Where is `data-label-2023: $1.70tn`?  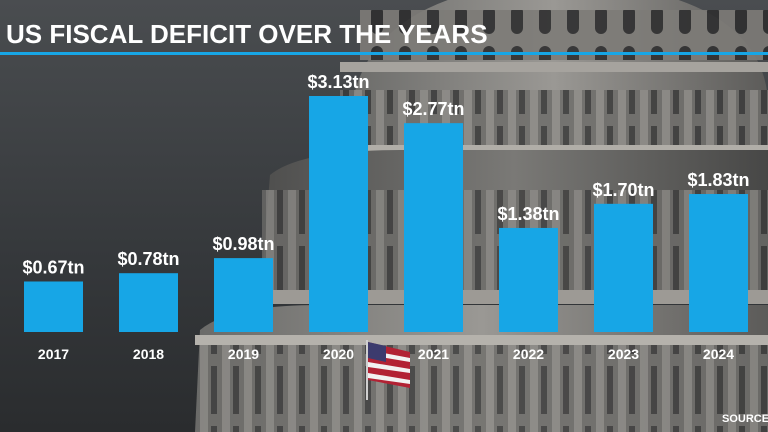
data-label-2023: $1.70tn is located at coordinates (623, 190).